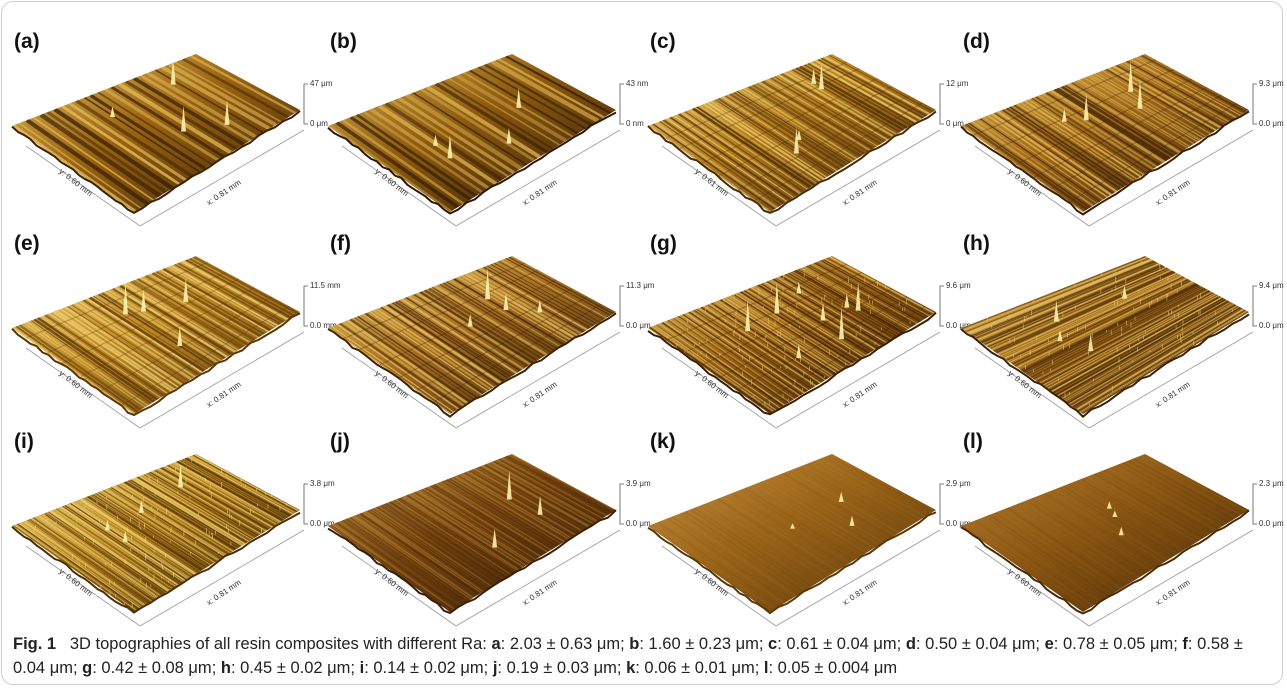 The width and height of the screenshot is (1287, 689). Describe the element at coordinates (362, 668) in the screenshot. I see `ra-label: i` at that location.